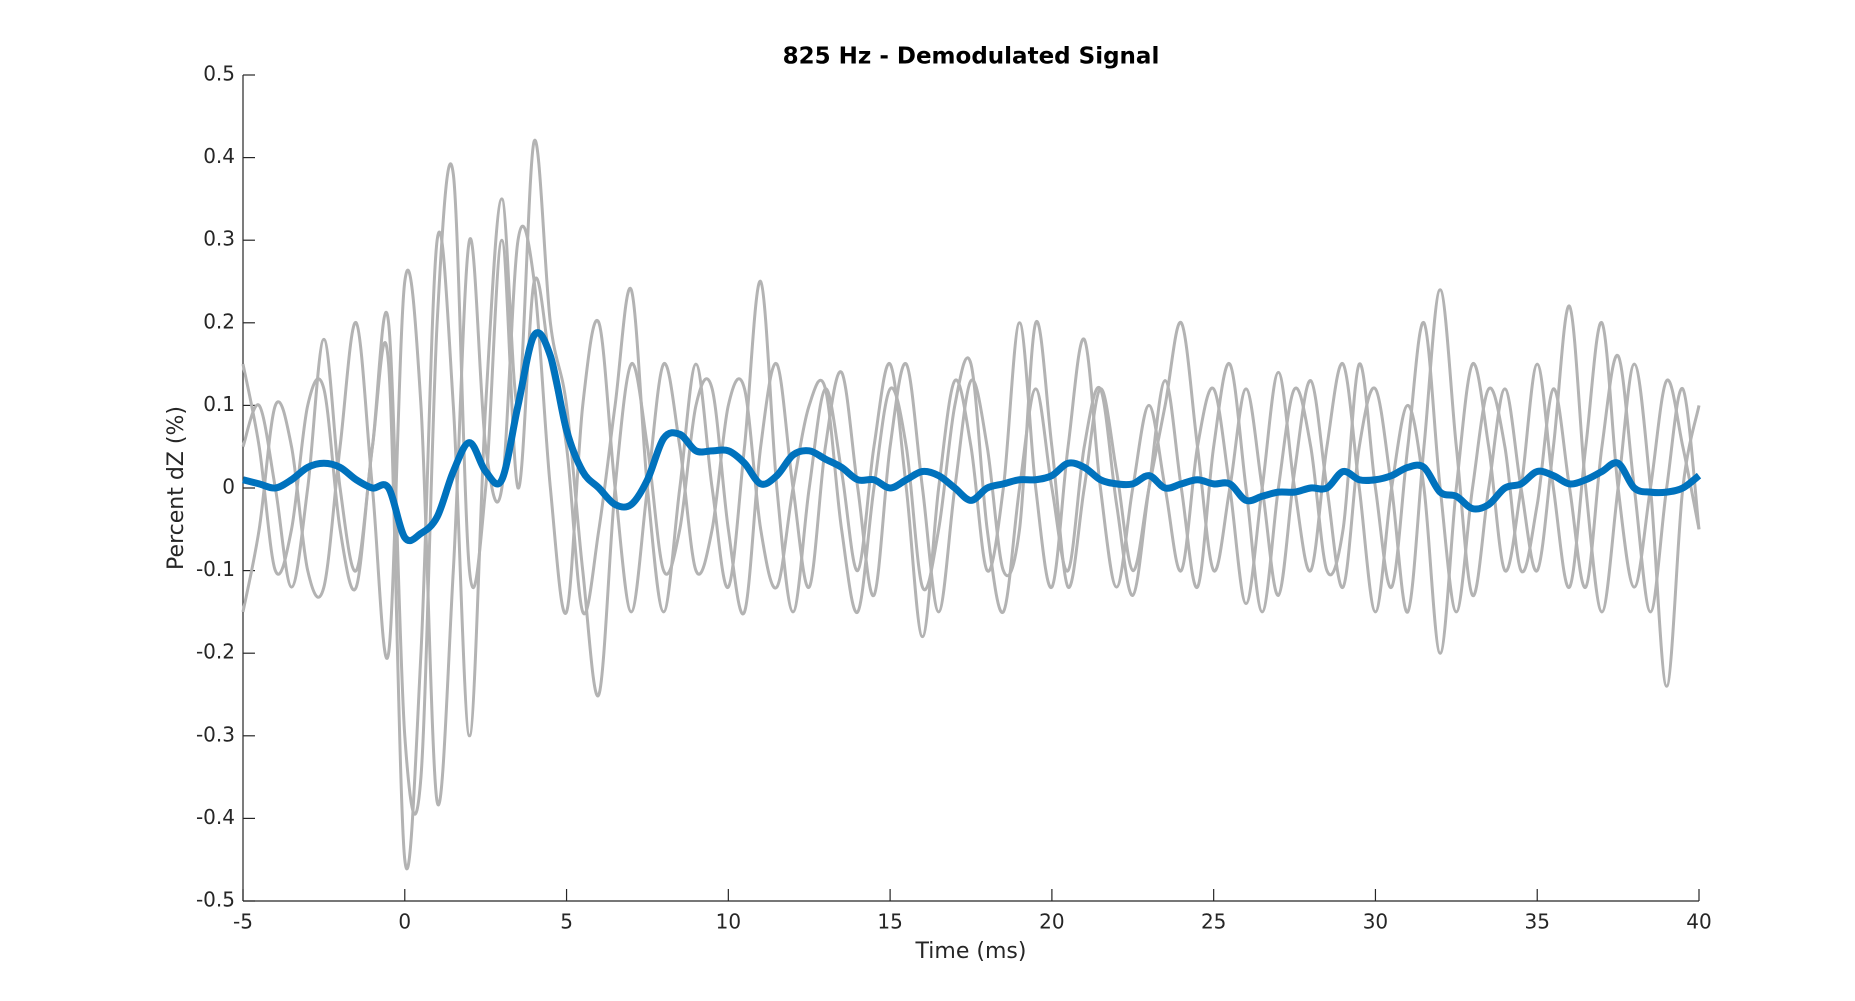 This screenshot has height=1001, width=1855. Describe the element at coordinates (889, 922) in the screenshot. I see `x-tick-label: 15` at that location.